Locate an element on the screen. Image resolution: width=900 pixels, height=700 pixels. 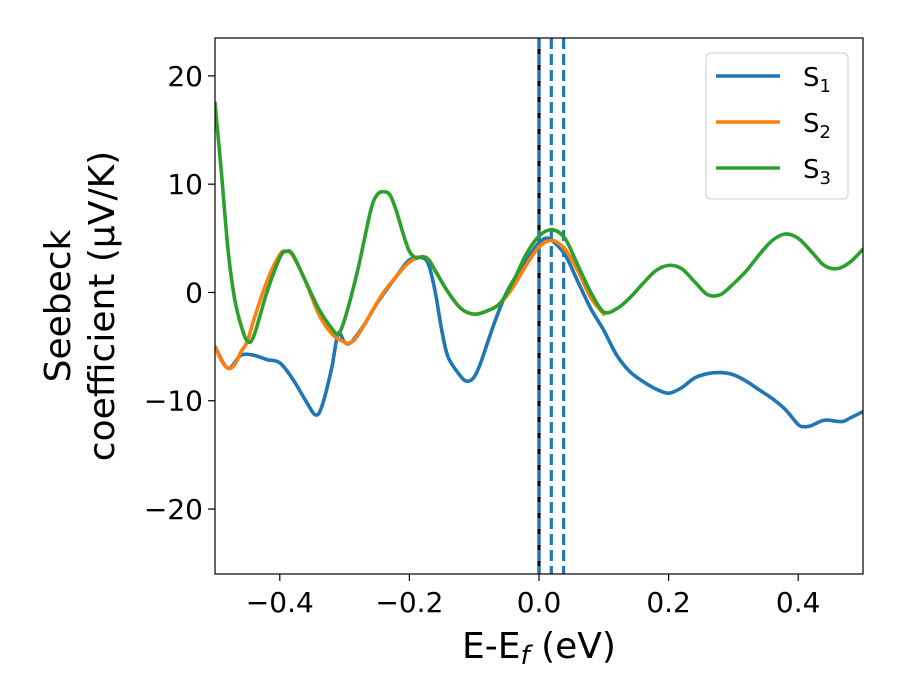
y-tick-label: −10 is located at coordinates (173, 401).